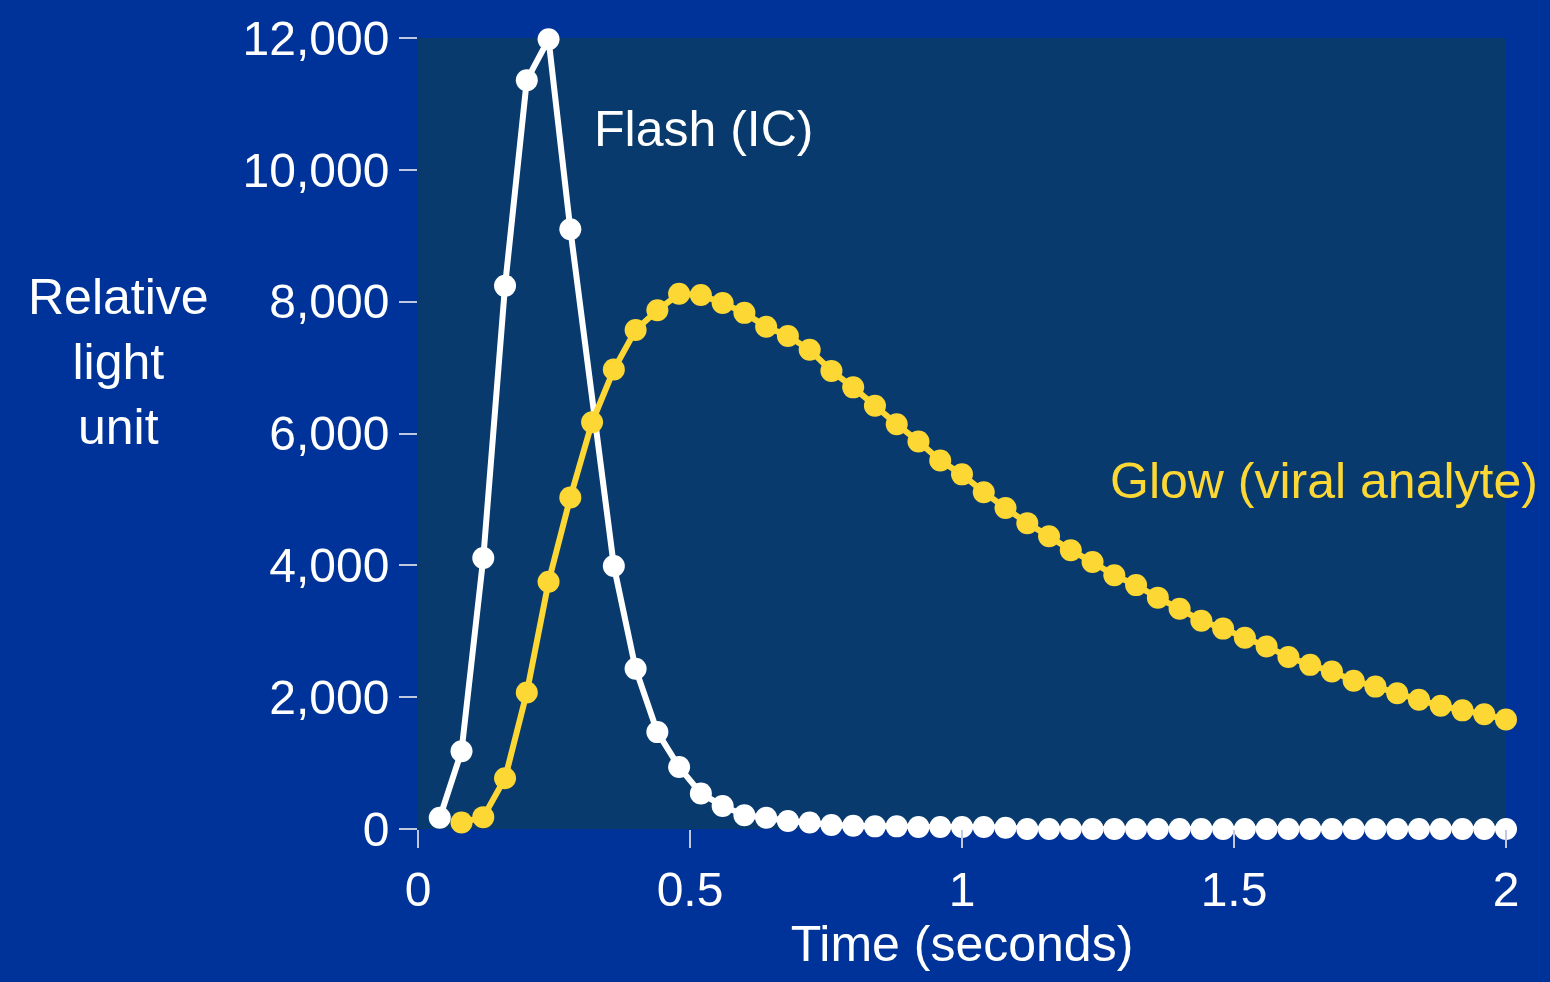 This screenshot has width=1550, height=982. What do you see at coordinates (329, 566) in the screenshot?
I see `y-tick-label: 4,000` at bounding box center [329, 566].